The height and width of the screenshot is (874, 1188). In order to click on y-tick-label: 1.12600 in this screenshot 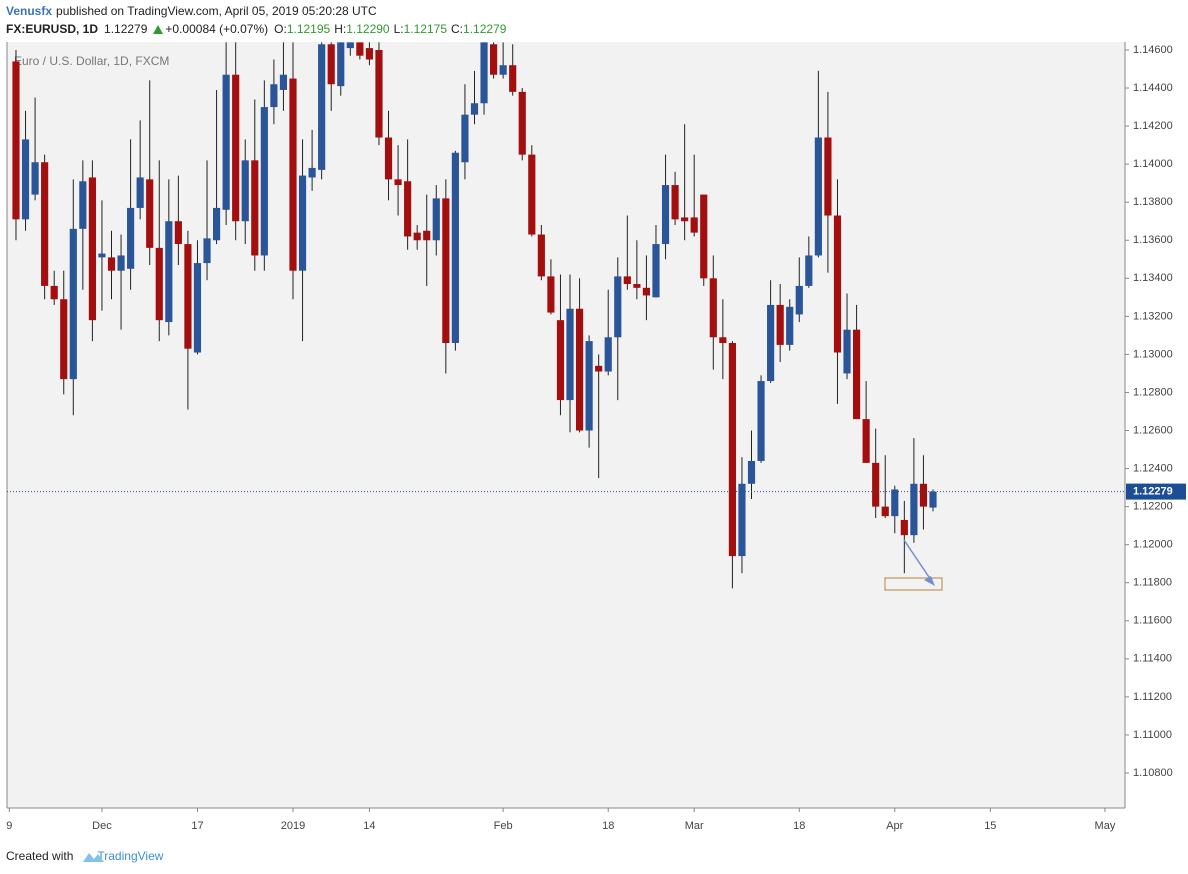, I will do `click(1153, 430)`.